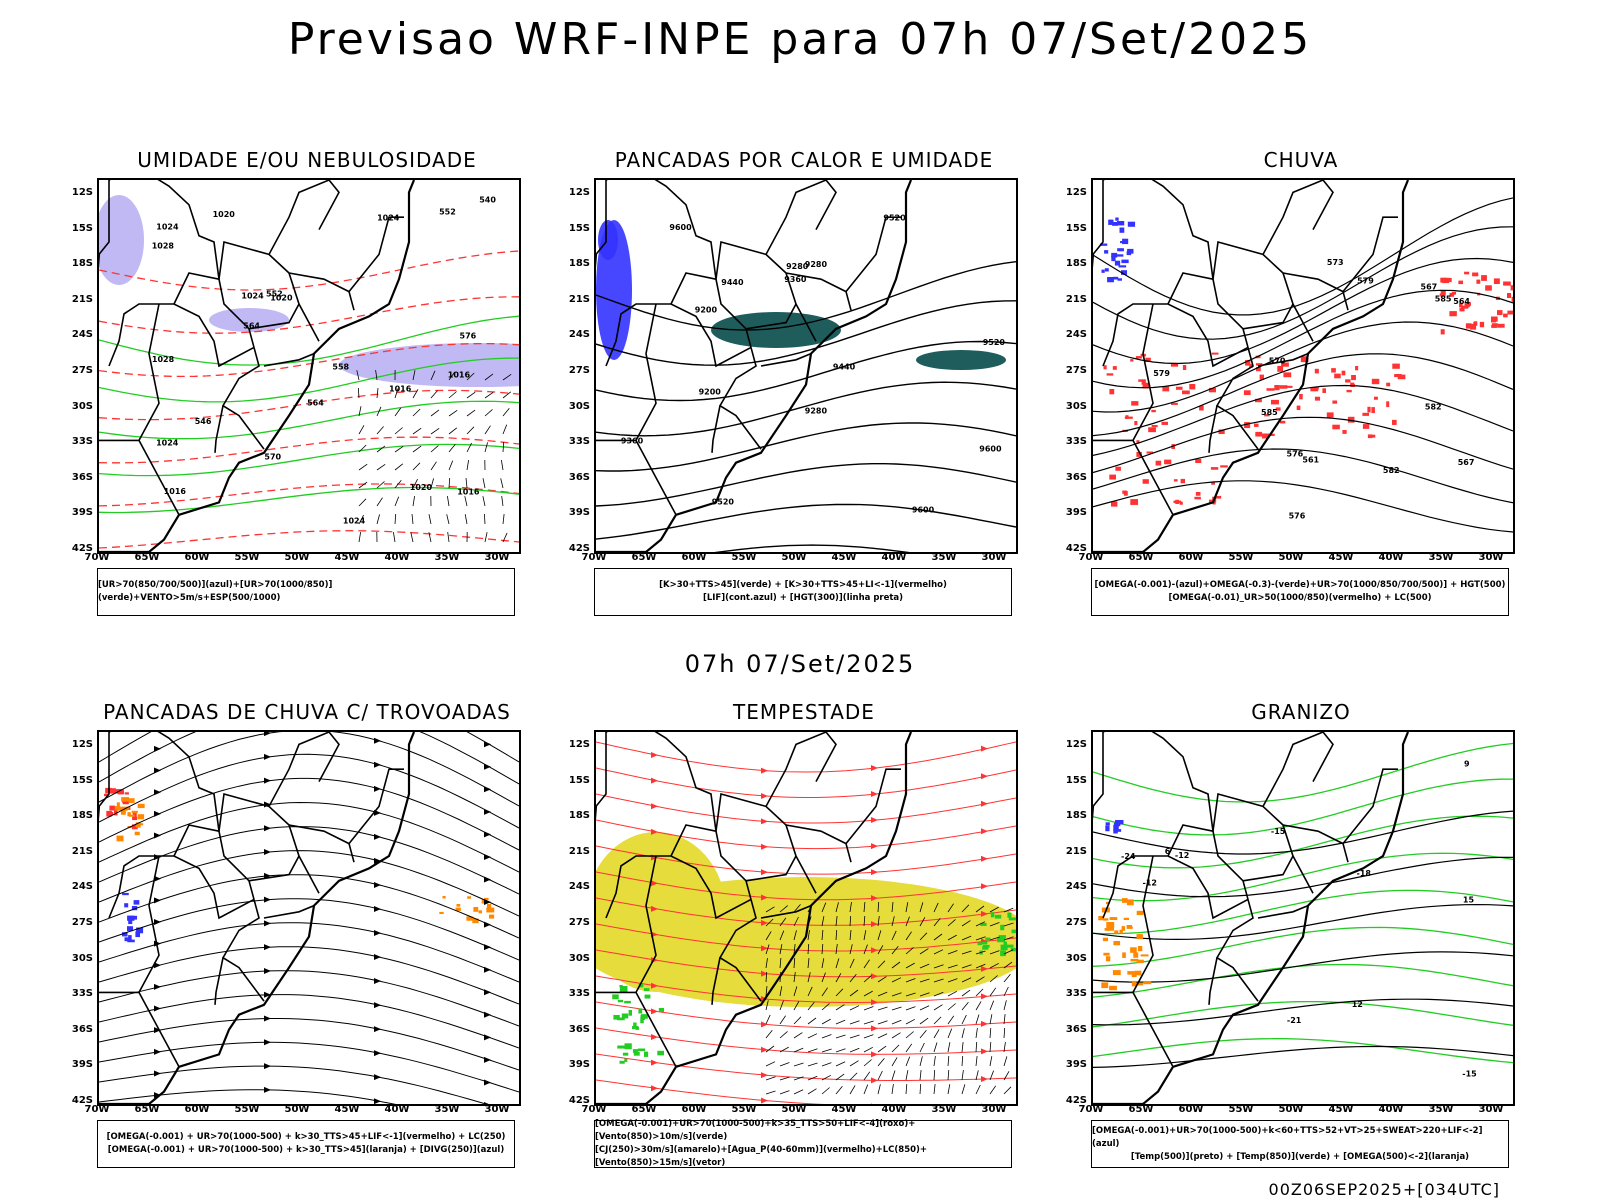 The height and width of the screenshot is (1200, 1600). I want to click on contour-label: 9280, so click(816, 264).